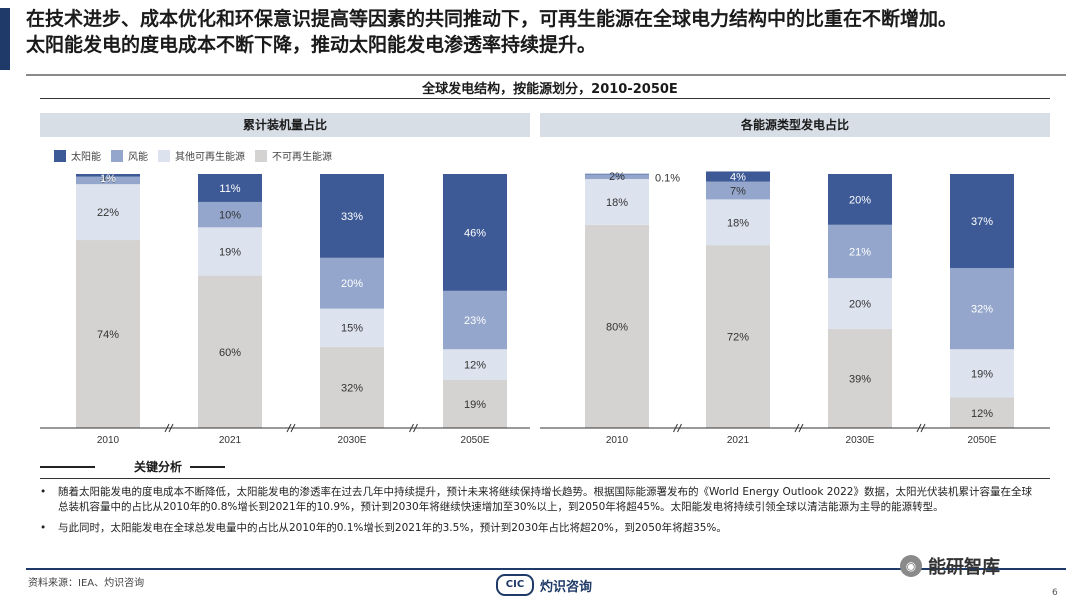 The image size is (1080, 607). What do you see at coordinates (60, 155) in the screenshot?
I see `legend-swatch-solar` at bounding box center [60, 155].